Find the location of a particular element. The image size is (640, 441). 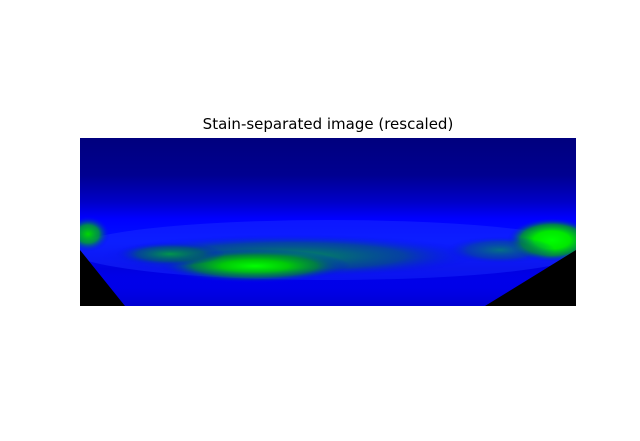

green-blob-left-edge is located at coordinates (95, 234).